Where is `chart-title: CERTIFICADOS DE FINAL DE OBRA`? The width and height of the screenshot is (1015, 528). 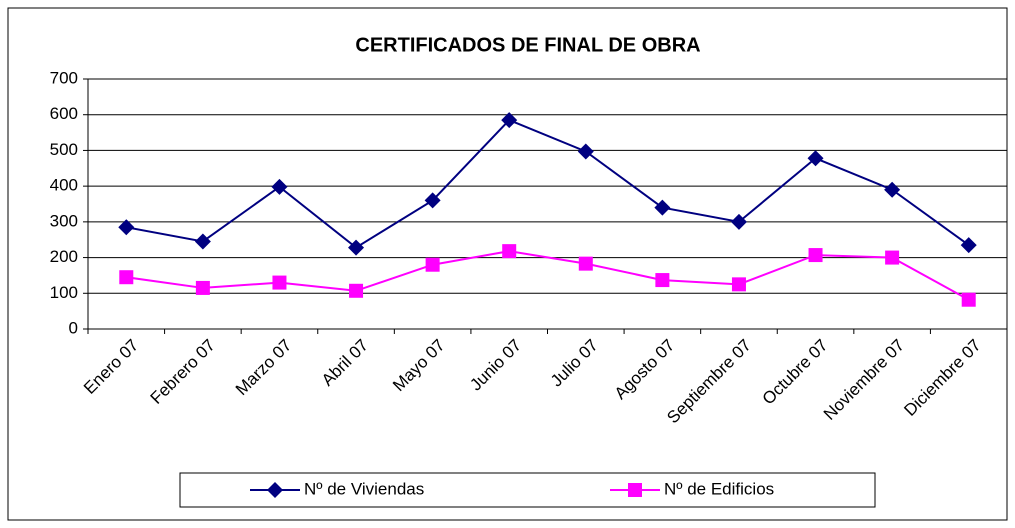 chart-title: CERTIFICADOS DE FINAL DE OBRA is located at coordinates (527, 45).